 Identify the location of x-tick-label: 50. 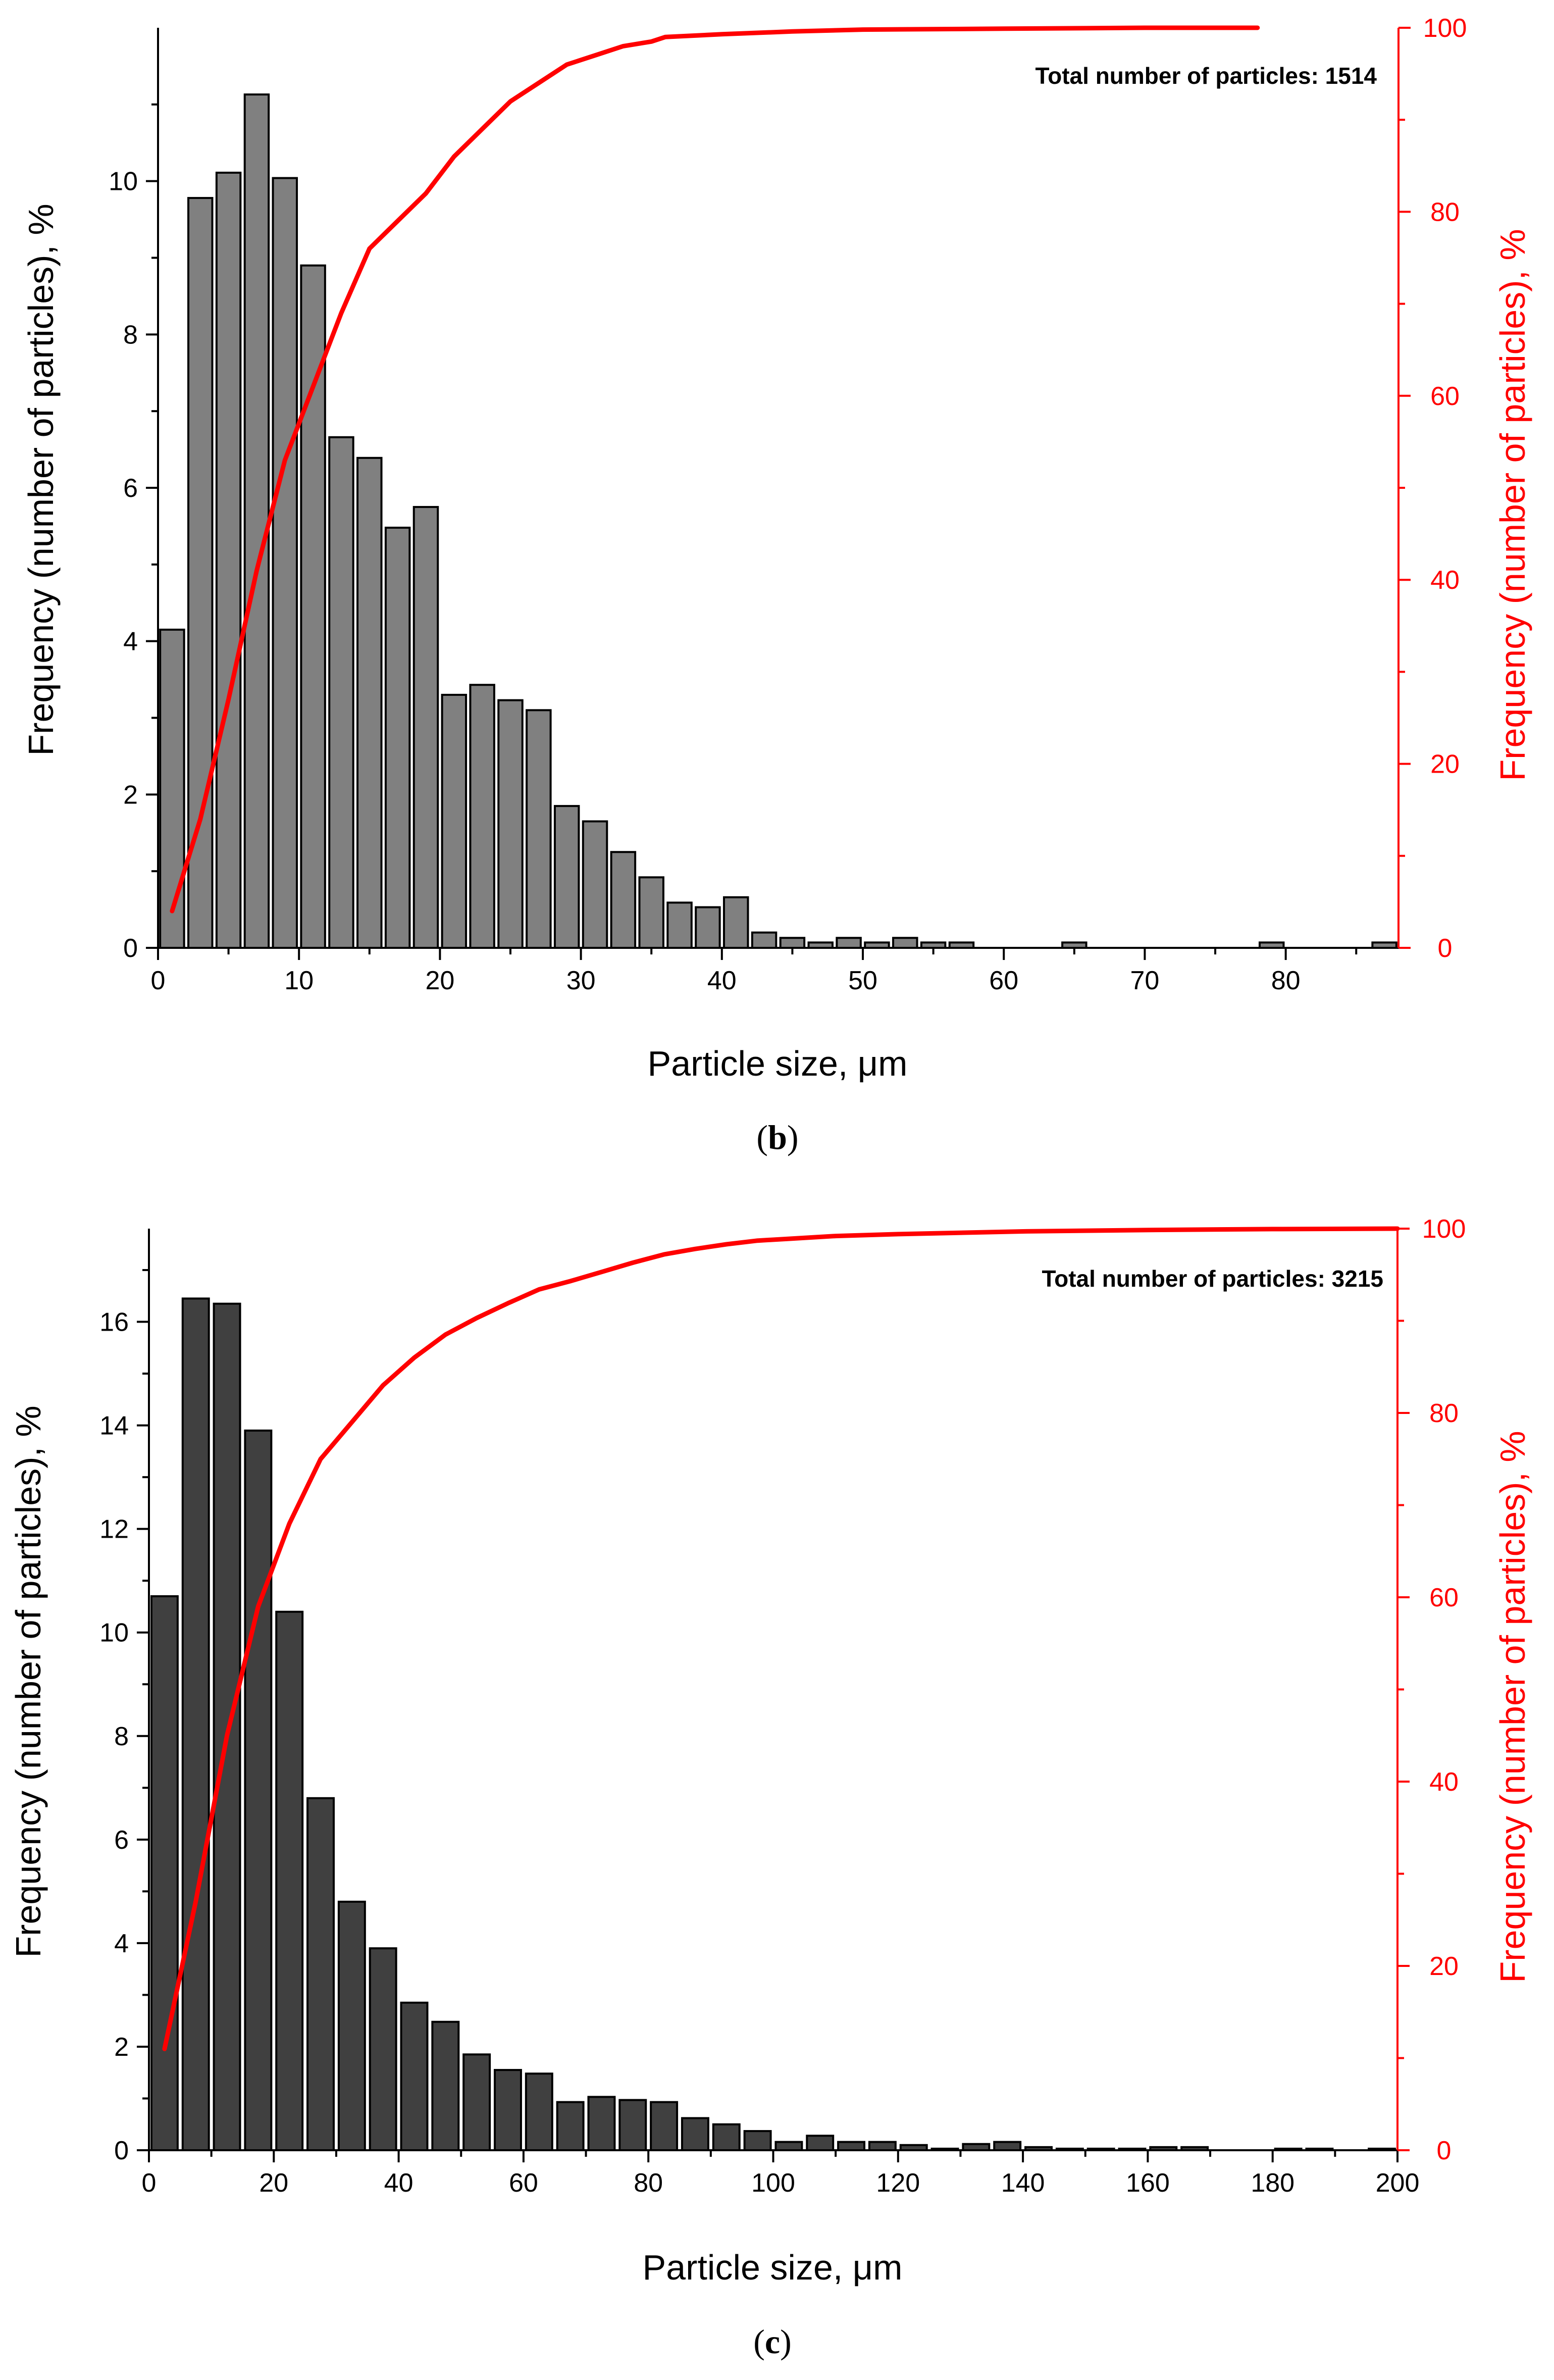
(863, 980).